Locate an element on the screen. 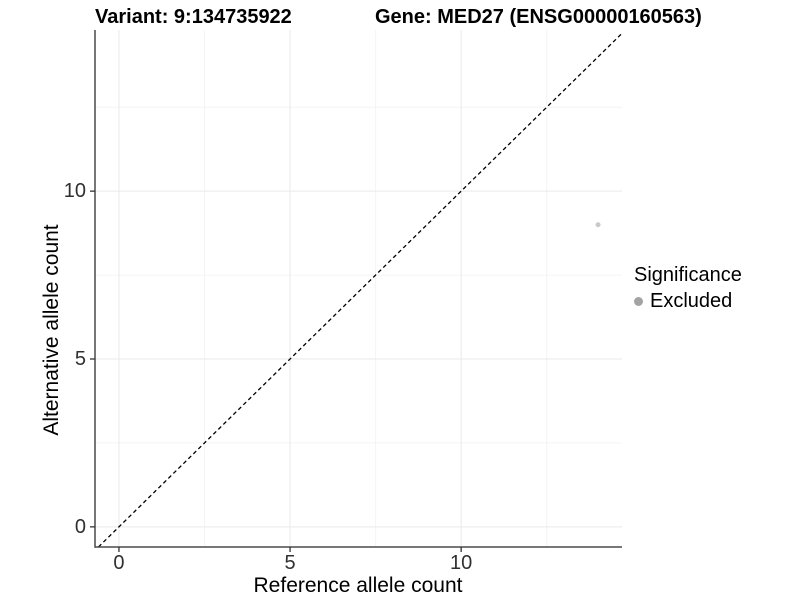 This screenshot has height=600, width=800. x-tick-label: 5 is located at coordinates (290, 563).